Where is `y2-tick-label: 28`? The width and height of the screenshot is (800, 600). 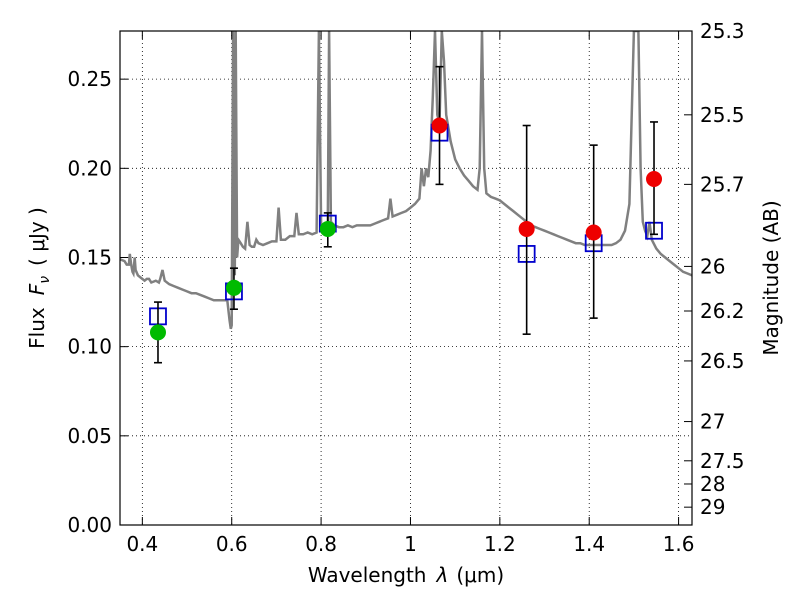 y2-tick-label: 28 is located at coordinates (712, 484).